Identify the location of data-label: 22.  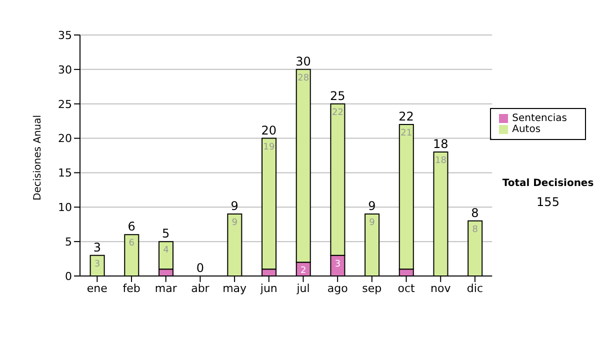
(338, 113).